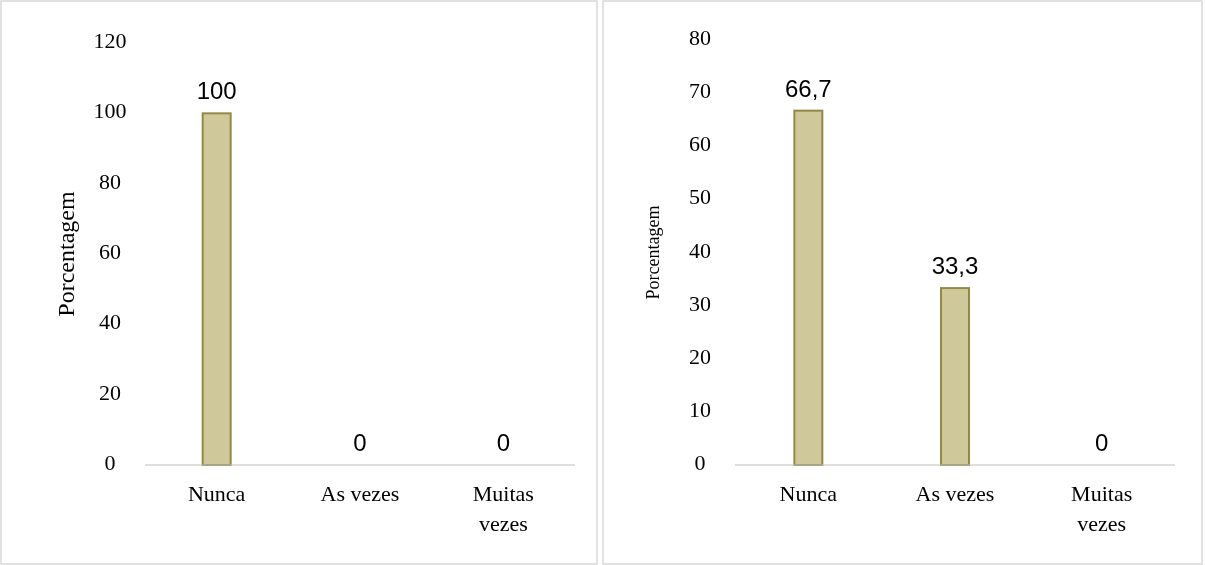 The height and width of the screenshot is (565, 1205). Describe the element at coordinates (808, 88) in the screenshot. I see `data-label: 66,7` at that location.